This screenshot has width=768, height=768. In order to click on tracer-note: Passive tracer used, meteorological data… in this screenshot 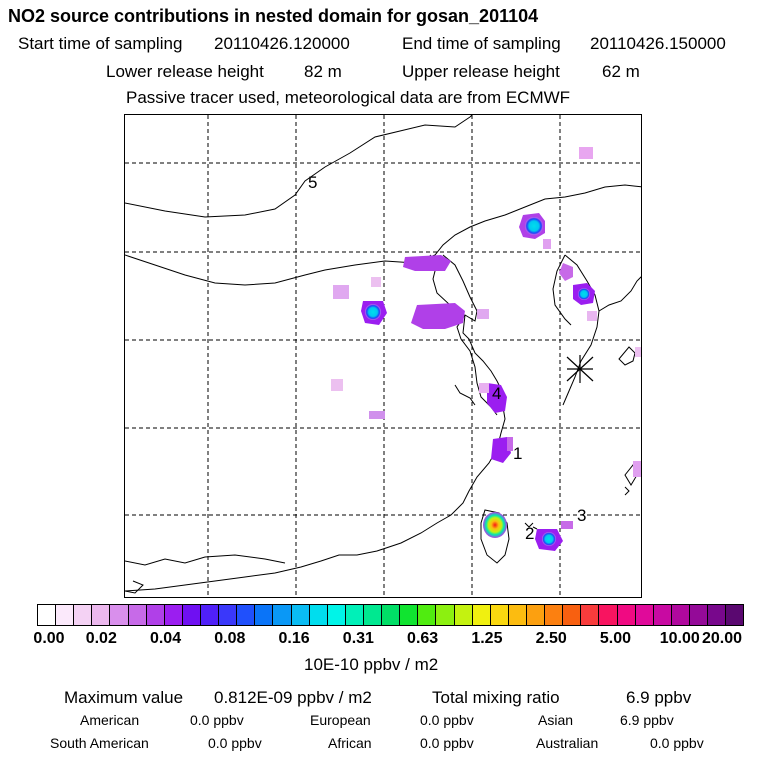, I will do `click(348, 97)`.